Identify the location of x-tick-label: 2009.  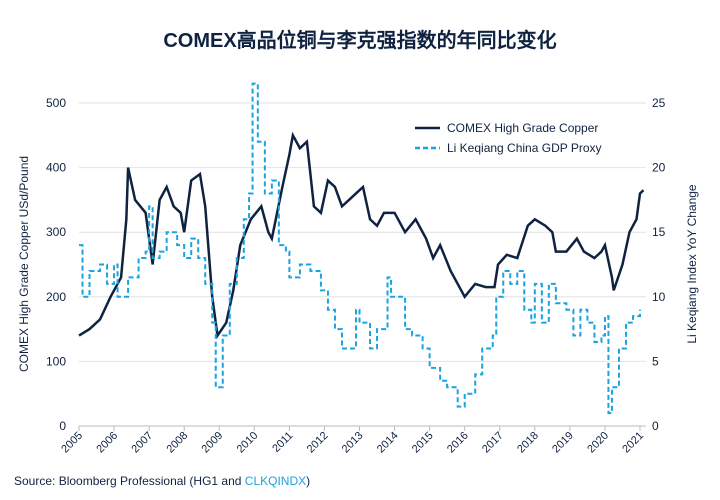
(213, 443).